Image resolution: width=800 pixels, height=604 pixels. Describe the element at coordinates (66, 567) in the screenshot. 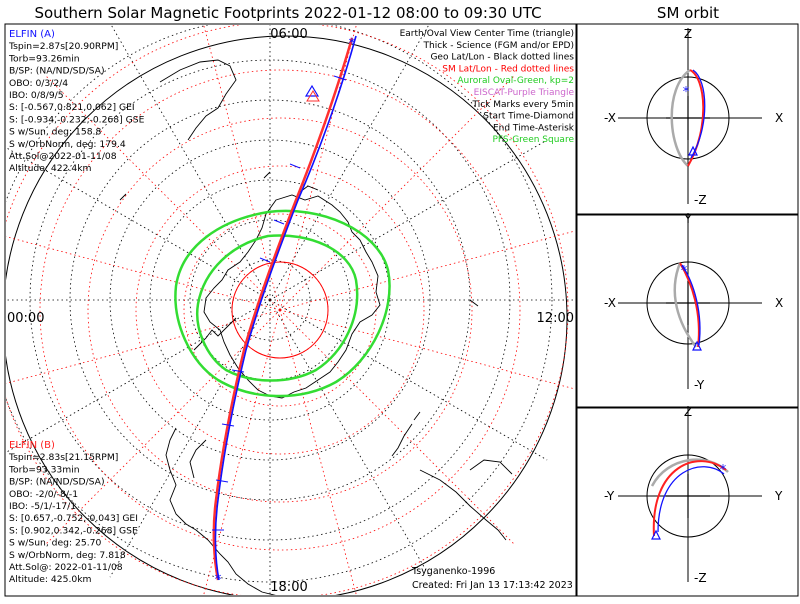

I see `elfin-b-line: Att.Sol@: 2022-01-11/08` at that location.